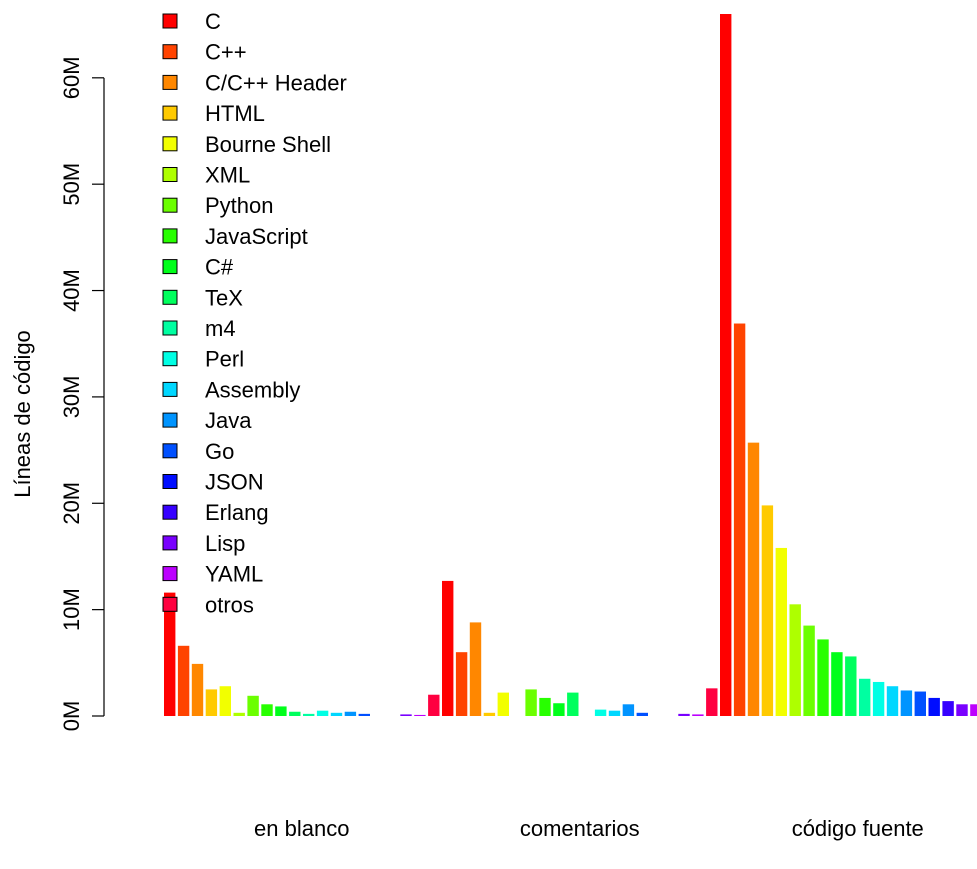  What do you see at coordinates (268, 144) in the screenshot?
I see `legend-label: Bourne Shell` at bounding box center [268, 144].